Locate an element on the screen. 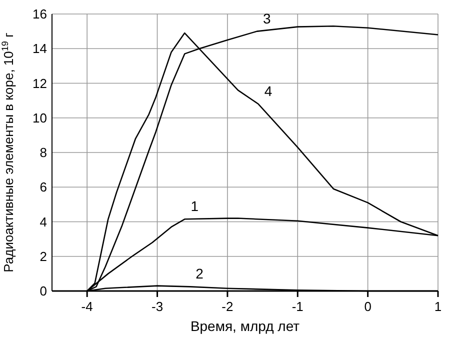  y-tick-label: 14 is located at coordinates (39, 48).